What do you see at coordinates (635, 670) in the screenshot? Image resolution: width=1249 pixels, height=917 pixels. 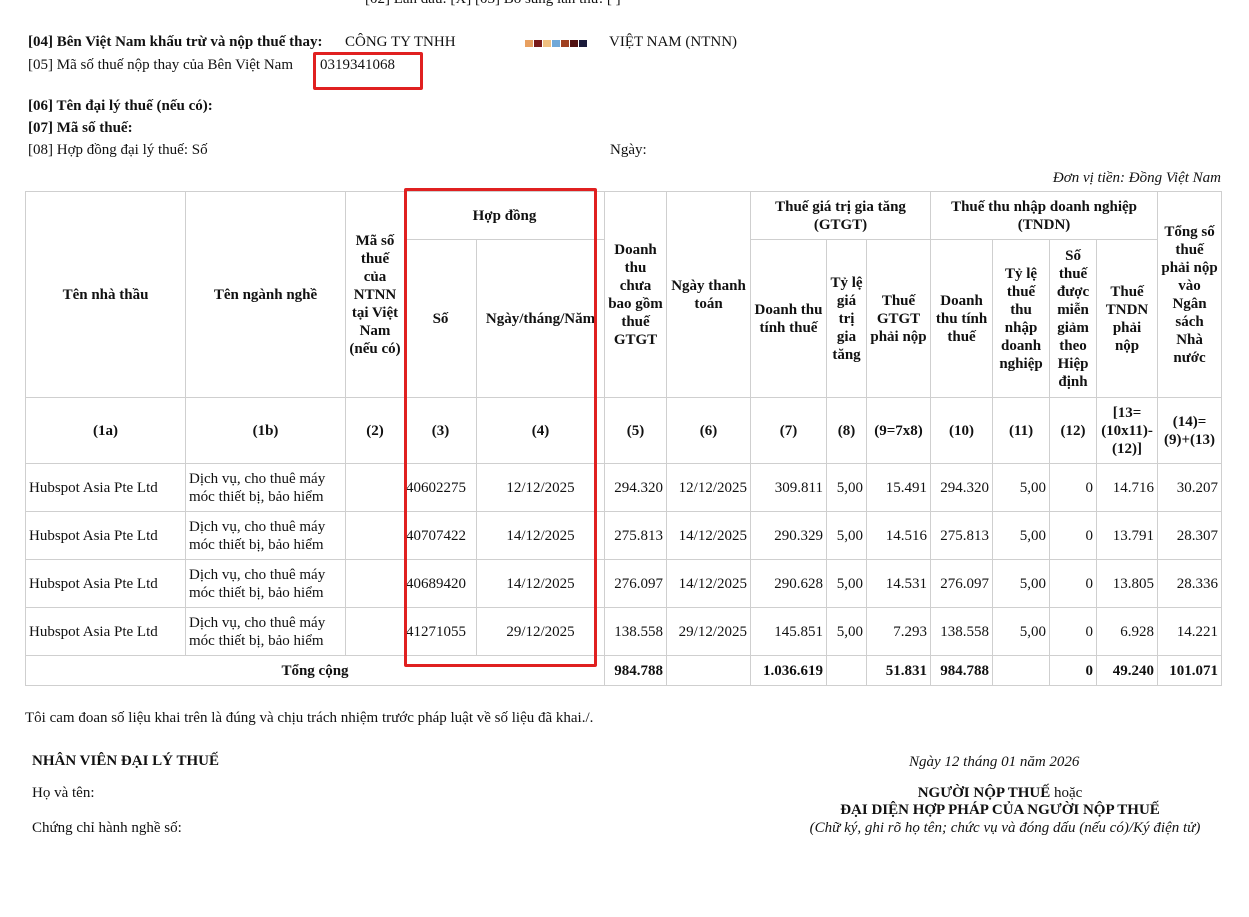 I see `total-cell: 984.788` at bounding box center [635, 670].